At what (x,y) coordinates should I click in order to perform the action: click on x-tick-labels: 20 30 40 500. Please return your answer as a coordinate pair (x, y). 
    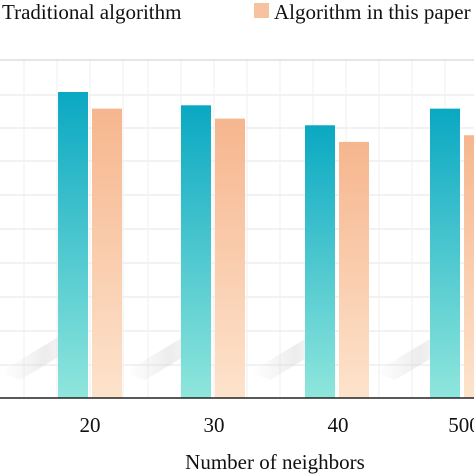
    Looking at the image, I should click on (277, 425).